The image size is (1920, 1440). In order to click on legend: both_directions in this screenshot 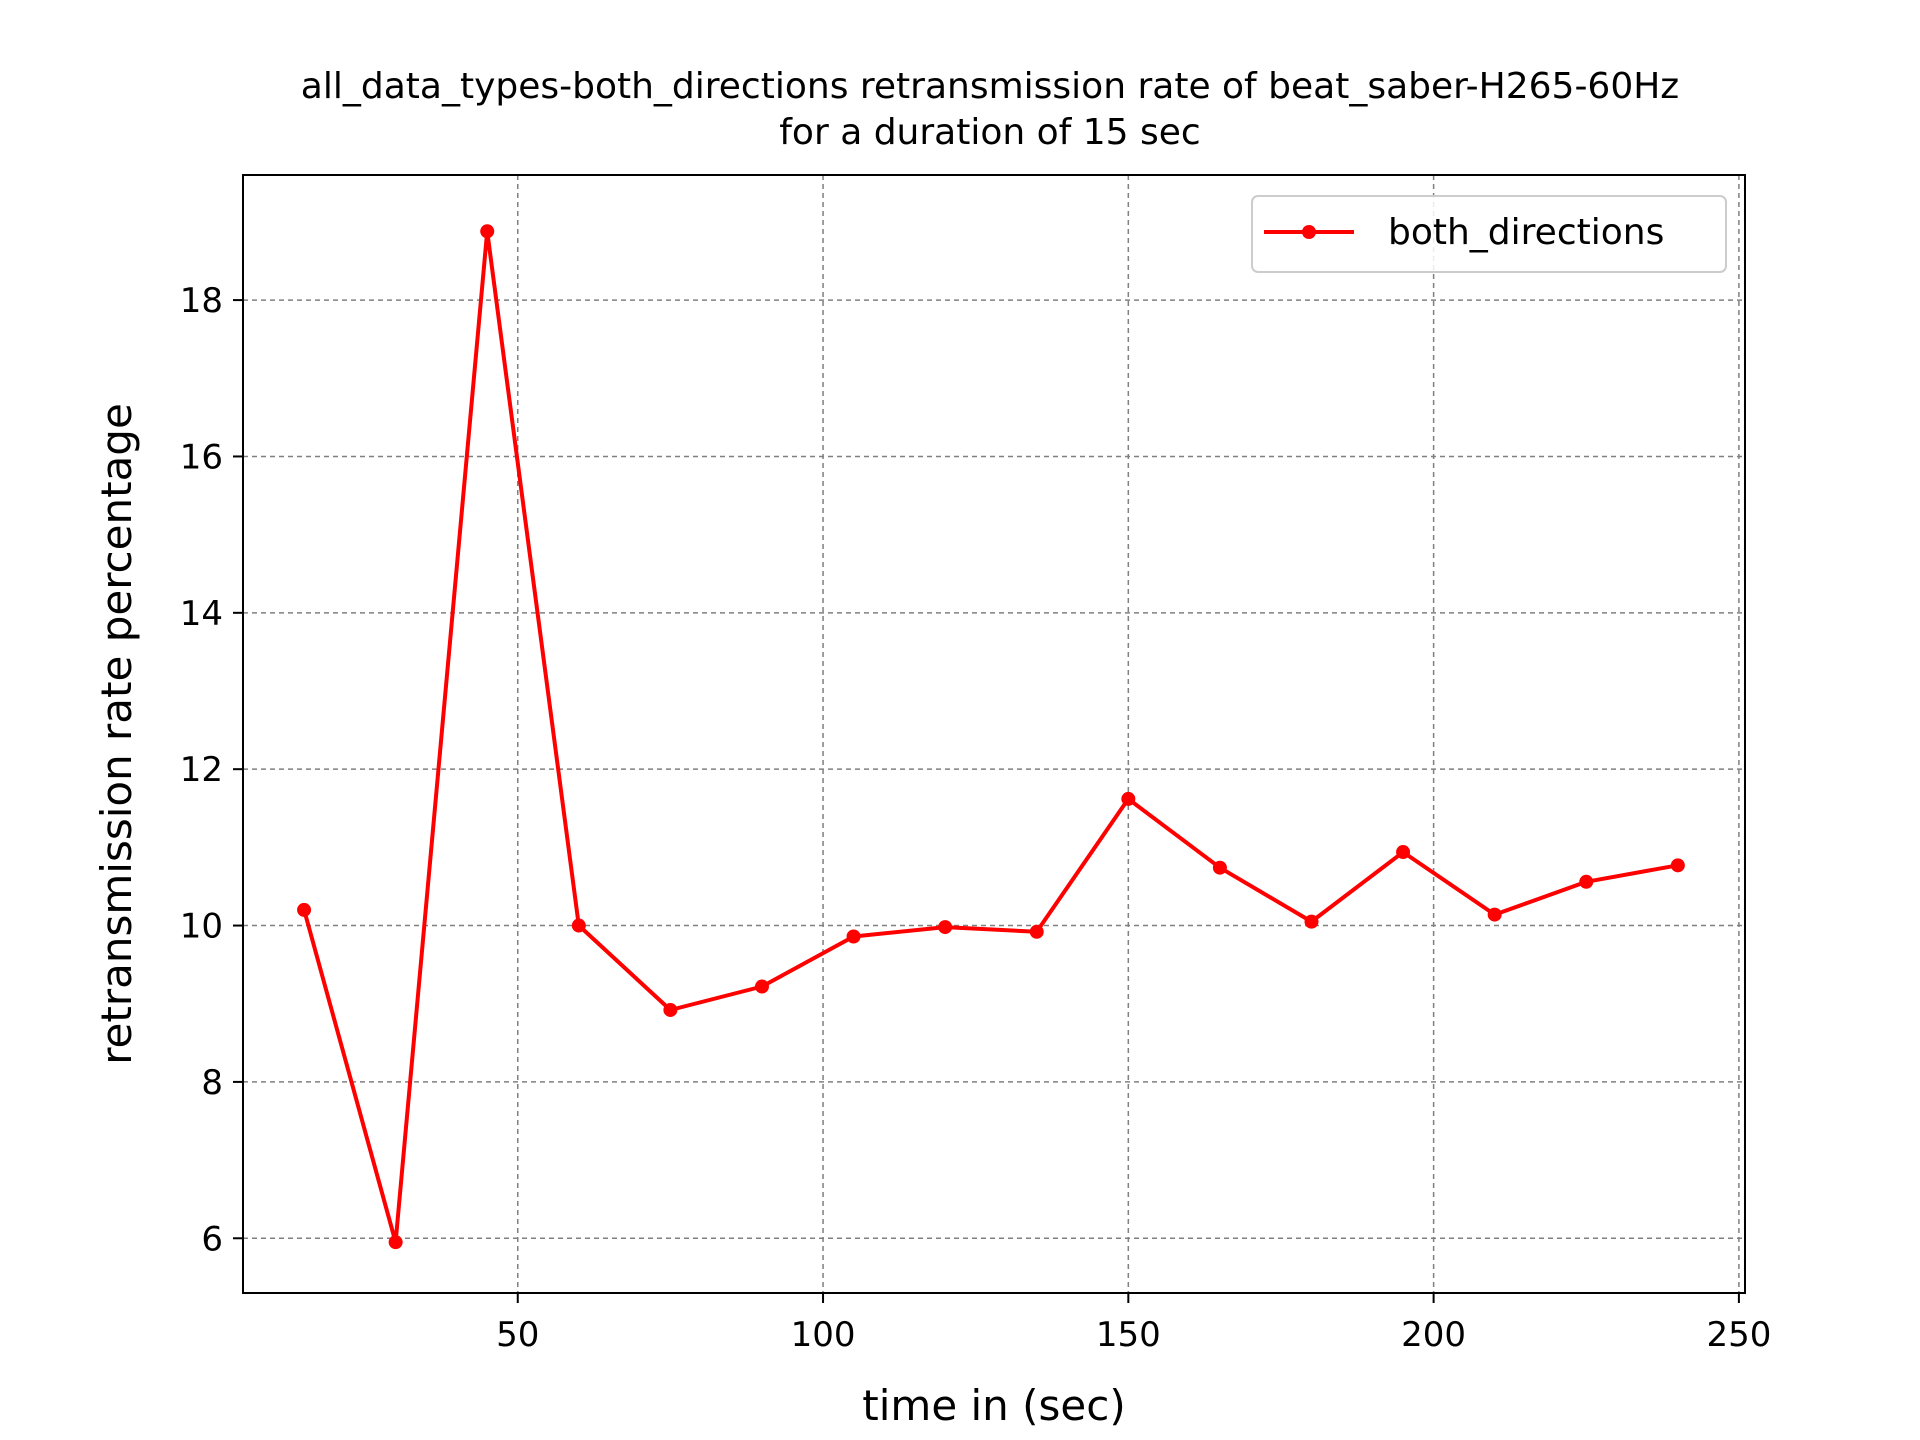, I will do `click(1489, 234)`.